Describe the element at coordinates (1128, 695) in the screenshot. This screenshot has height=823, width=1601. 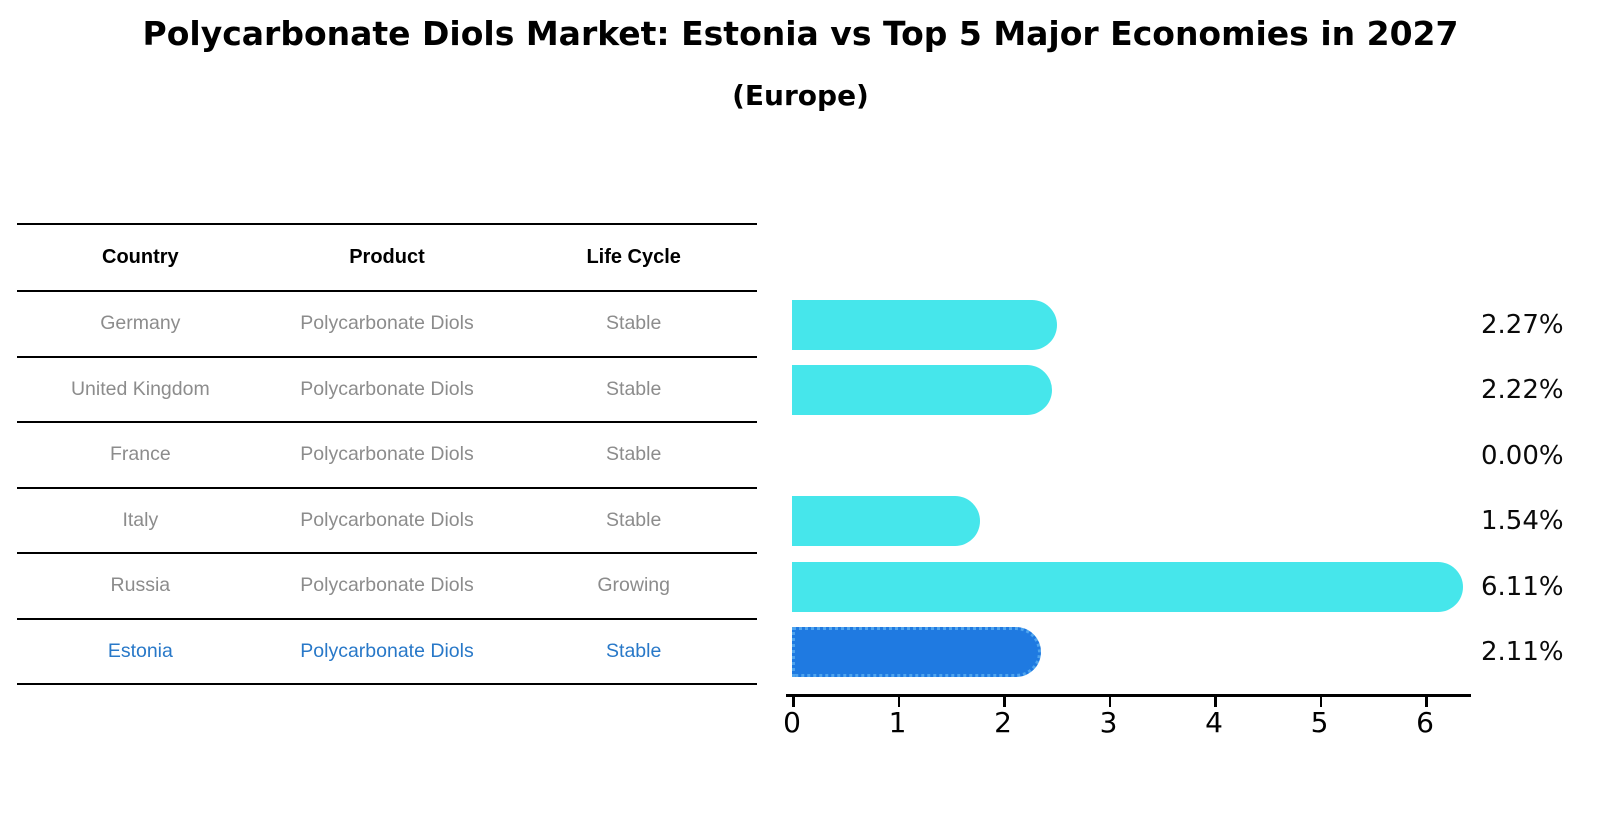
I see `x-axis-line` at that location.